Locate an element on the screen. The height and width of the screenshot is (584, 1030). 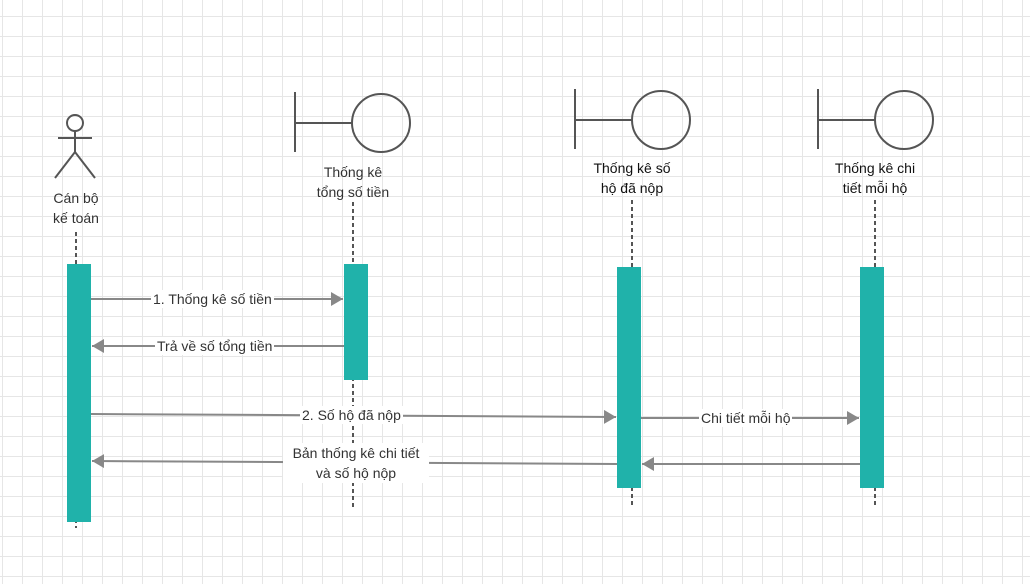
lifeline-label-line1: Thống kê số is located at coordinates (632, 168).